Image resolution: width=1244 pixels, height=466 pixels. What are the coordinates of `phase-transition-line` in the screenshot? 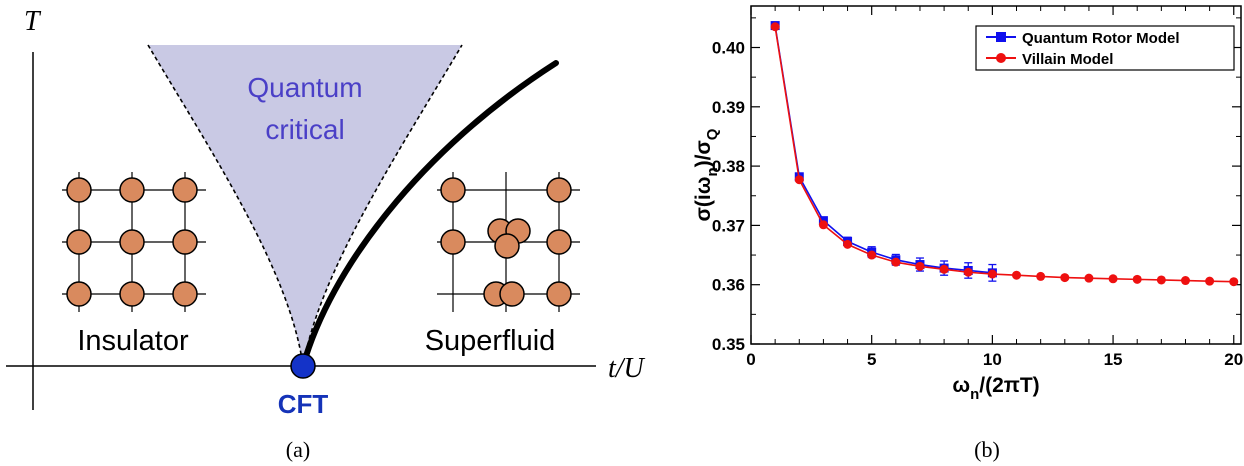 It's located at (429, 214).